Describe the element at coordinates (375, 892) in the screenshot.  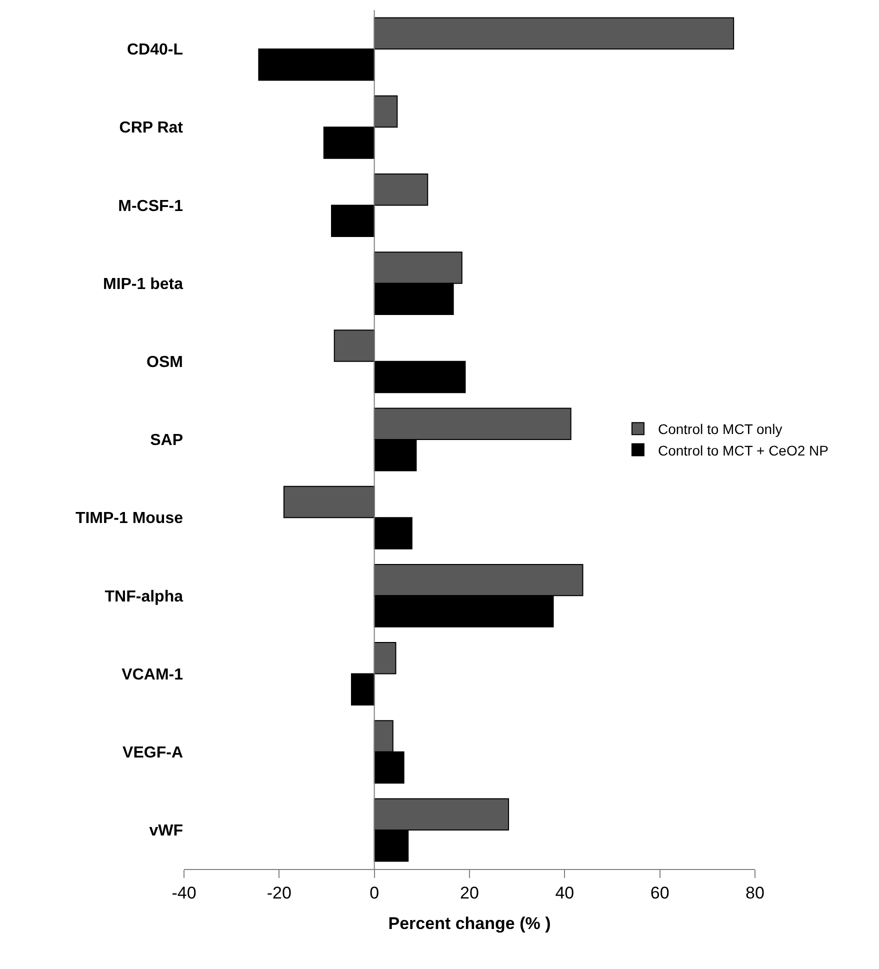
I see `x-tick-label: 0` at that location.